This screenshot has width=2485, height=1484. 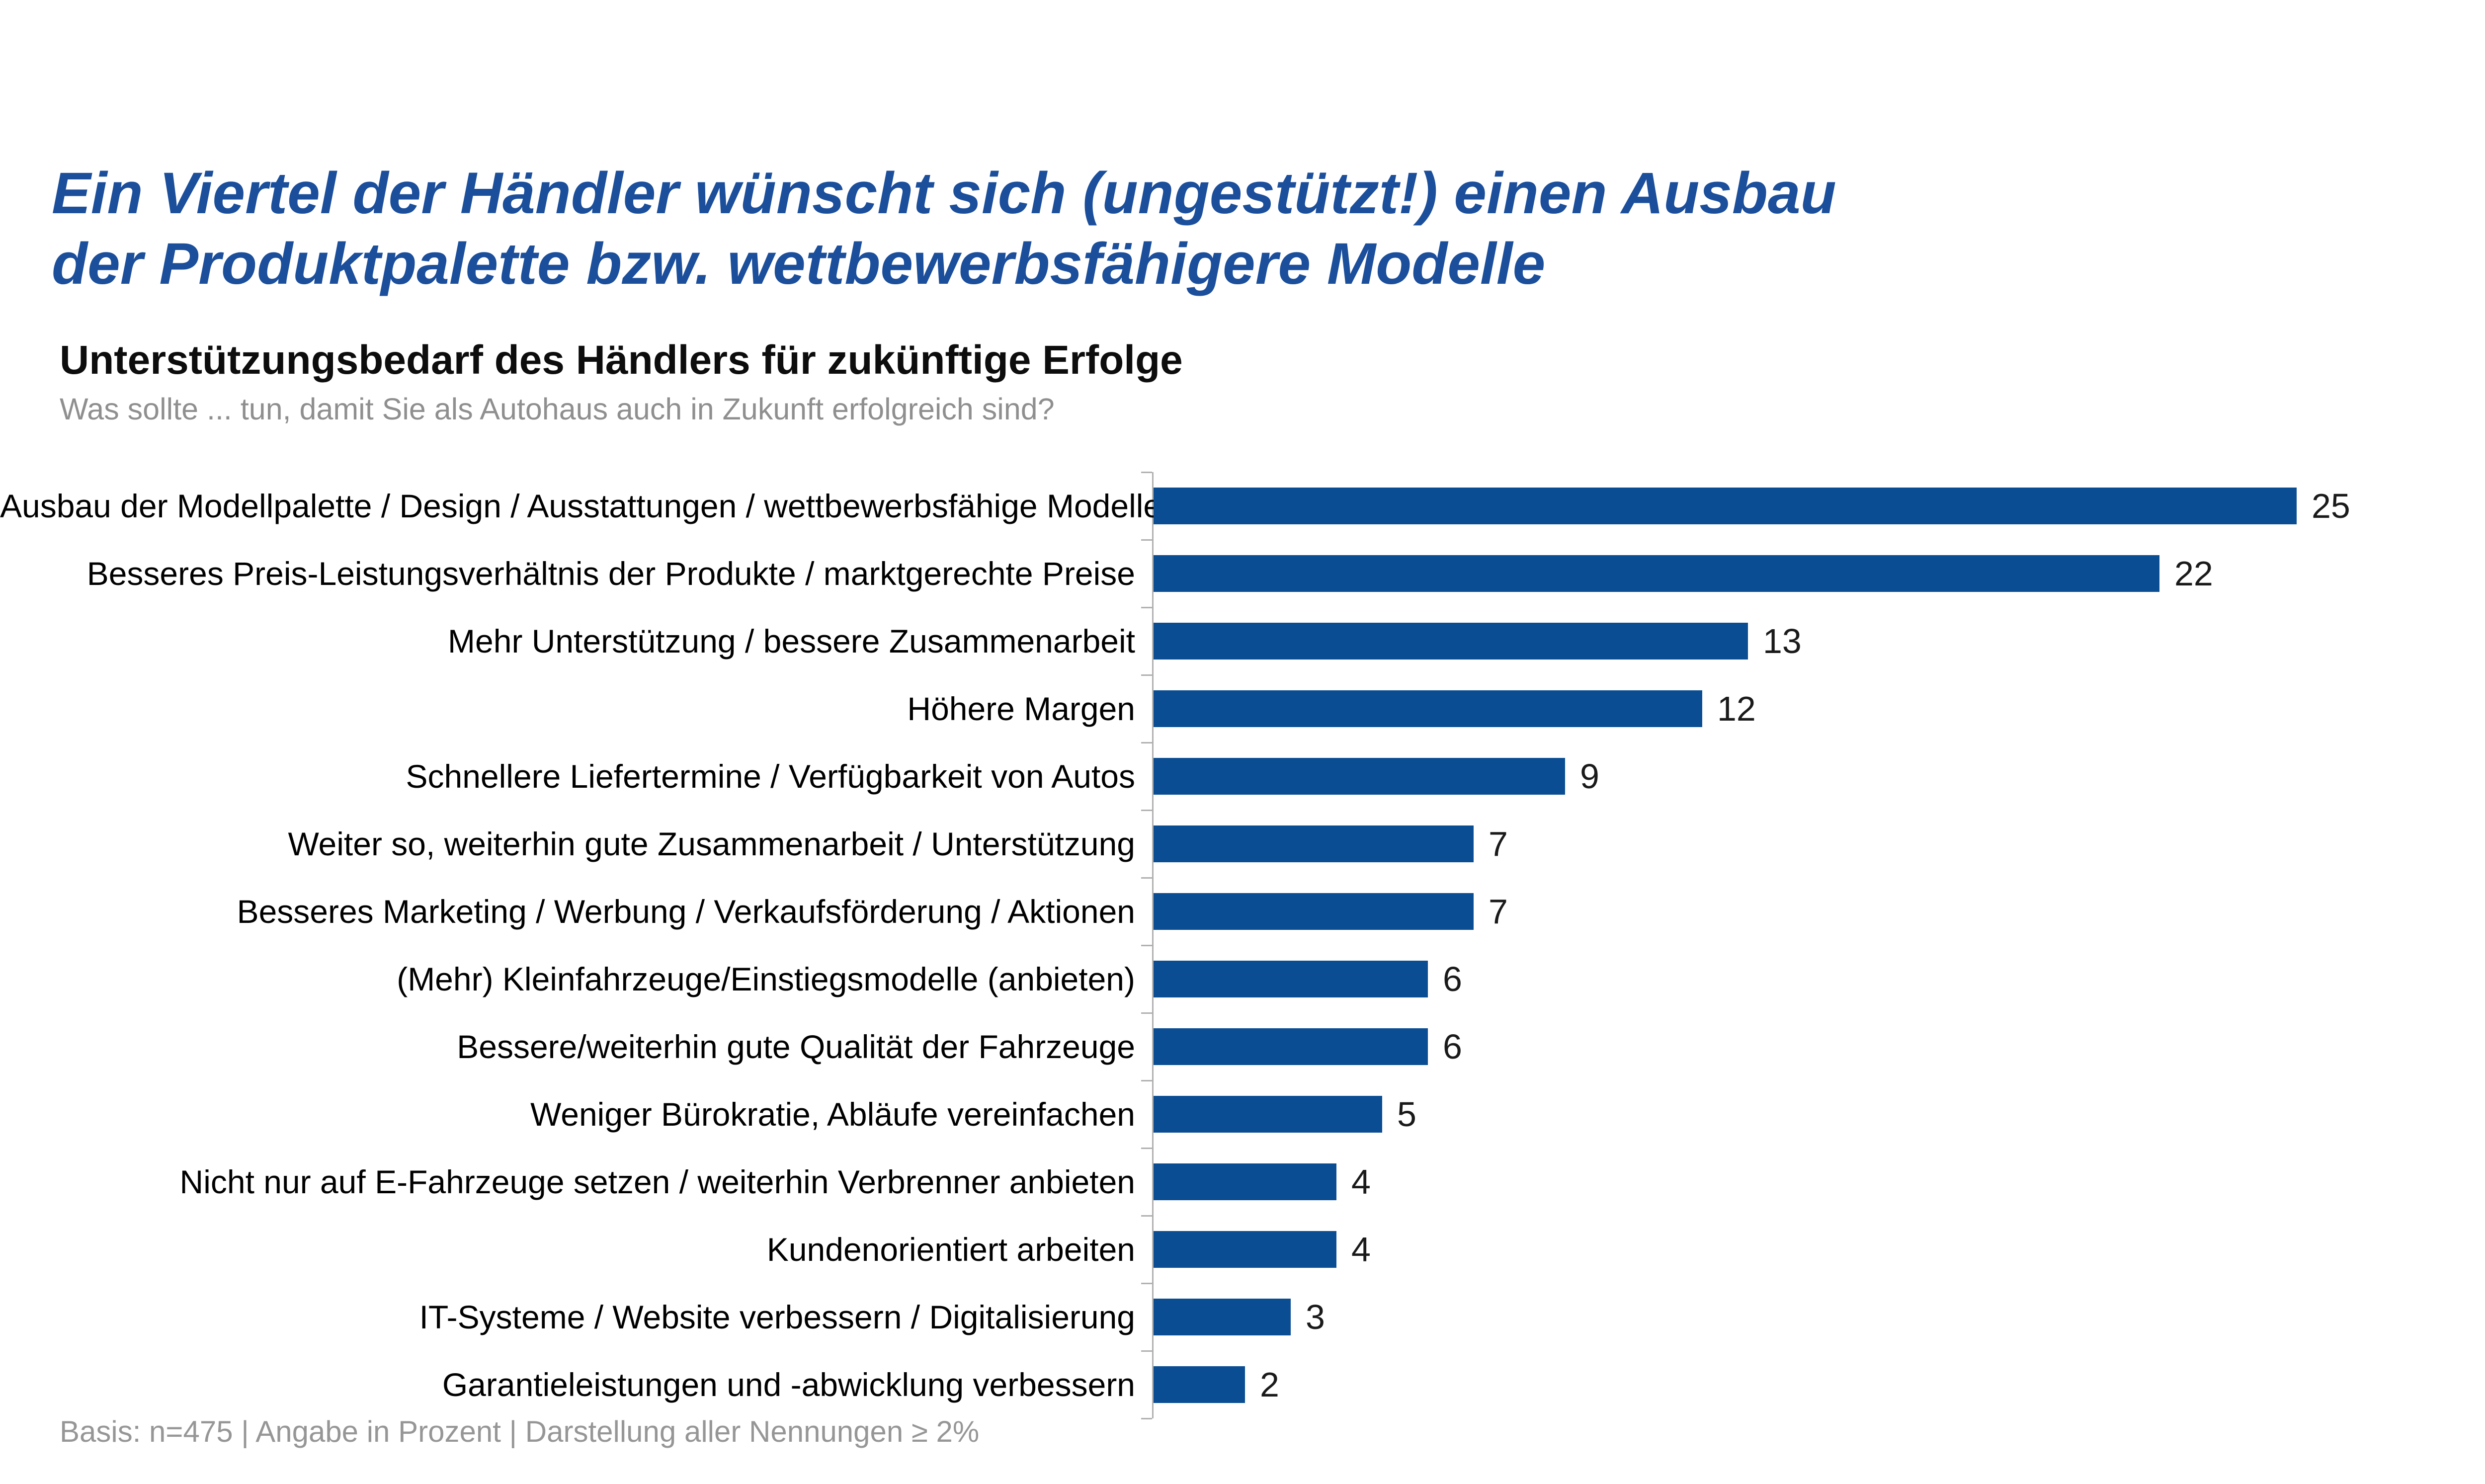 I want to click on category-label: Höhere Margen, so click(x=1021, y=708).